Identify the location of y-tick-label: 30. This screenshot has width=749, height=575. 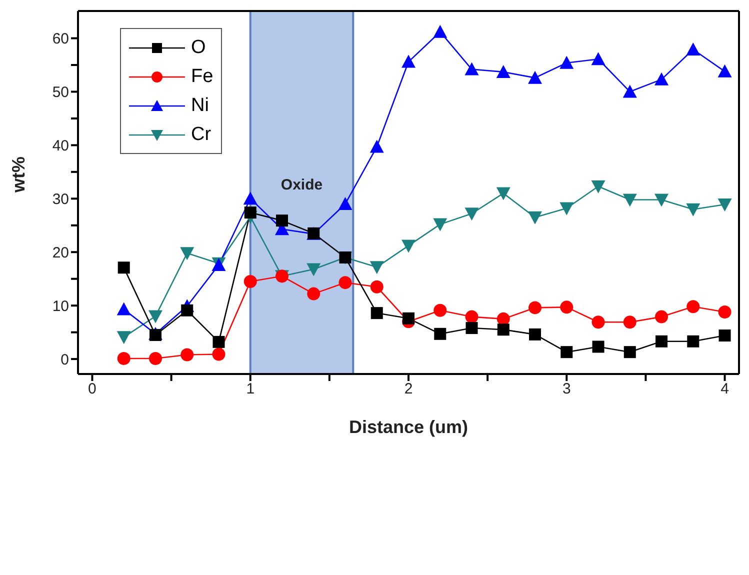
(60, 199).